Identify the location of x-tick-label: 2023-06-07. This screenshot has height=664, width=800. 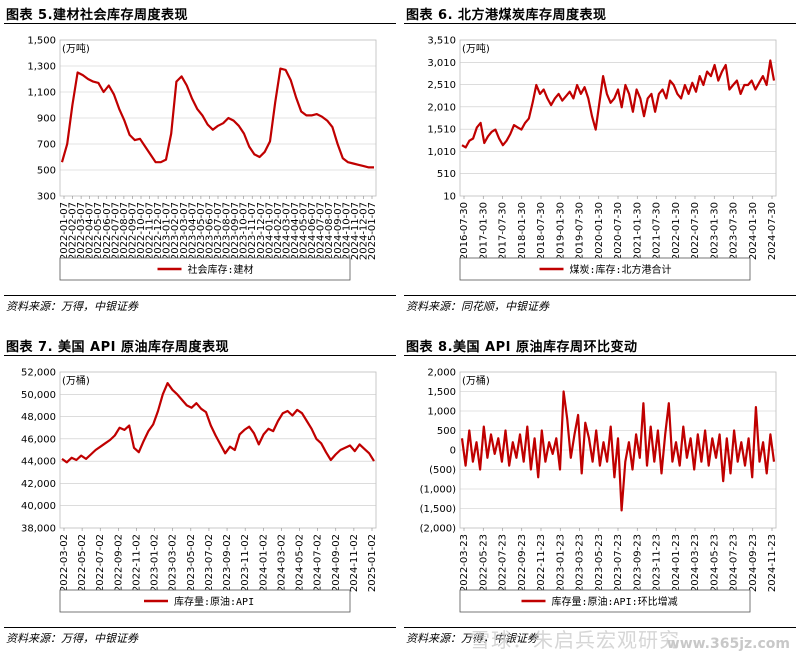
(209, 231).